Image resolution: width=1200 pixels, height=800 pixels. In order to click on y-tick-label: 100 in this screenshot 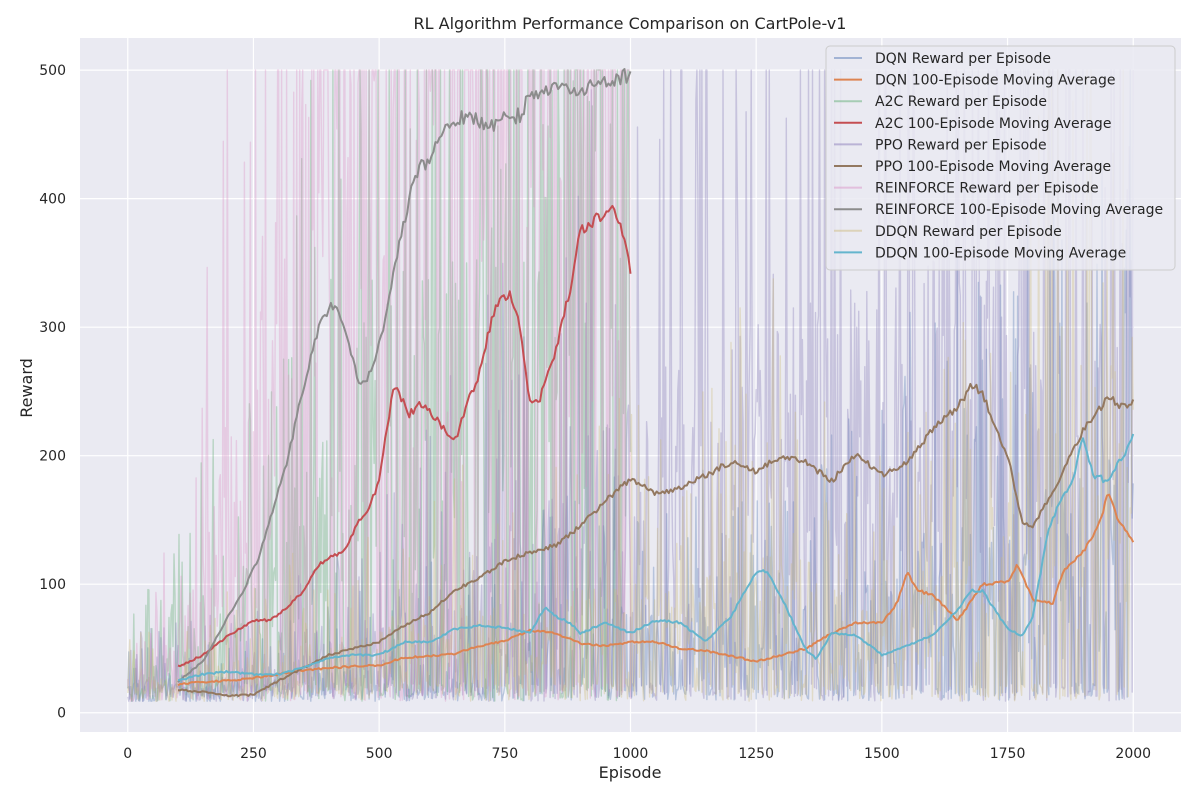, I will do `click(52, 585)`.